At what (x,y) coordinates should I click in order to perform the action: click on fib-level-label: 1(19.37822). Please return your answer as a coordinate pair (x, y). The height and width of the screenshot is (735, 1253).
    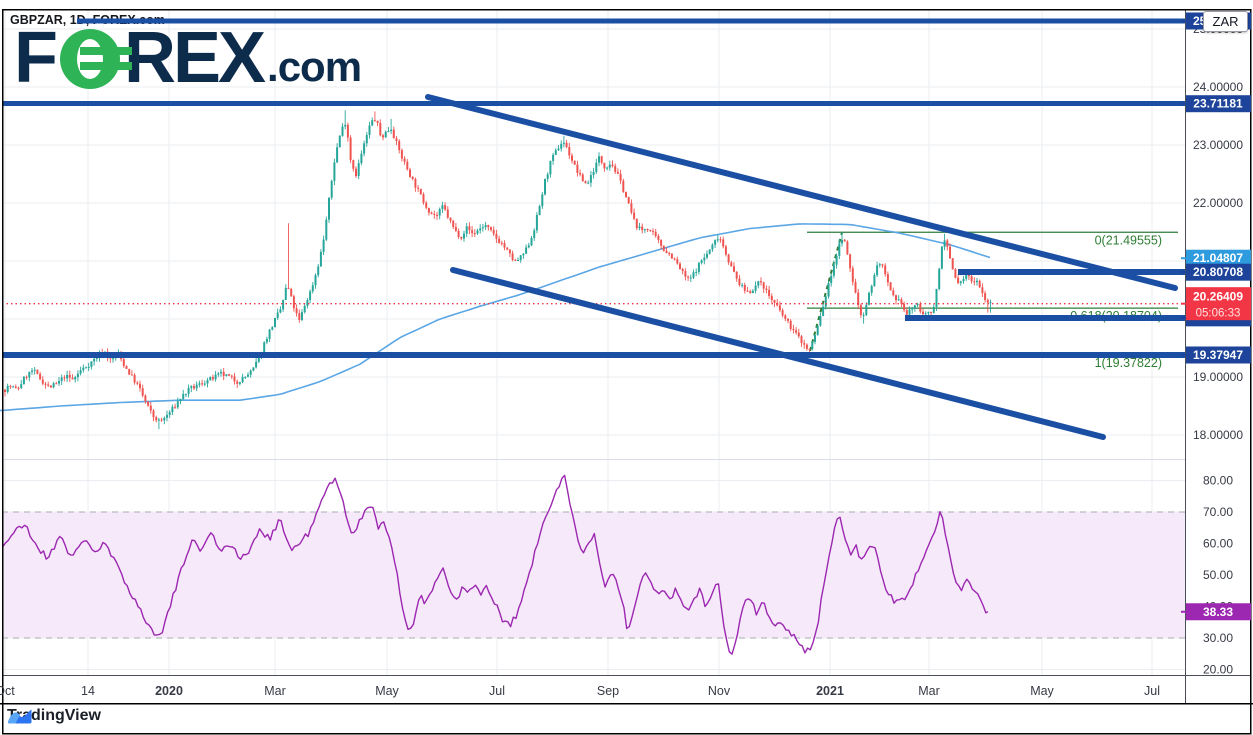
    Looking at the image, I should click on (1128, 363).